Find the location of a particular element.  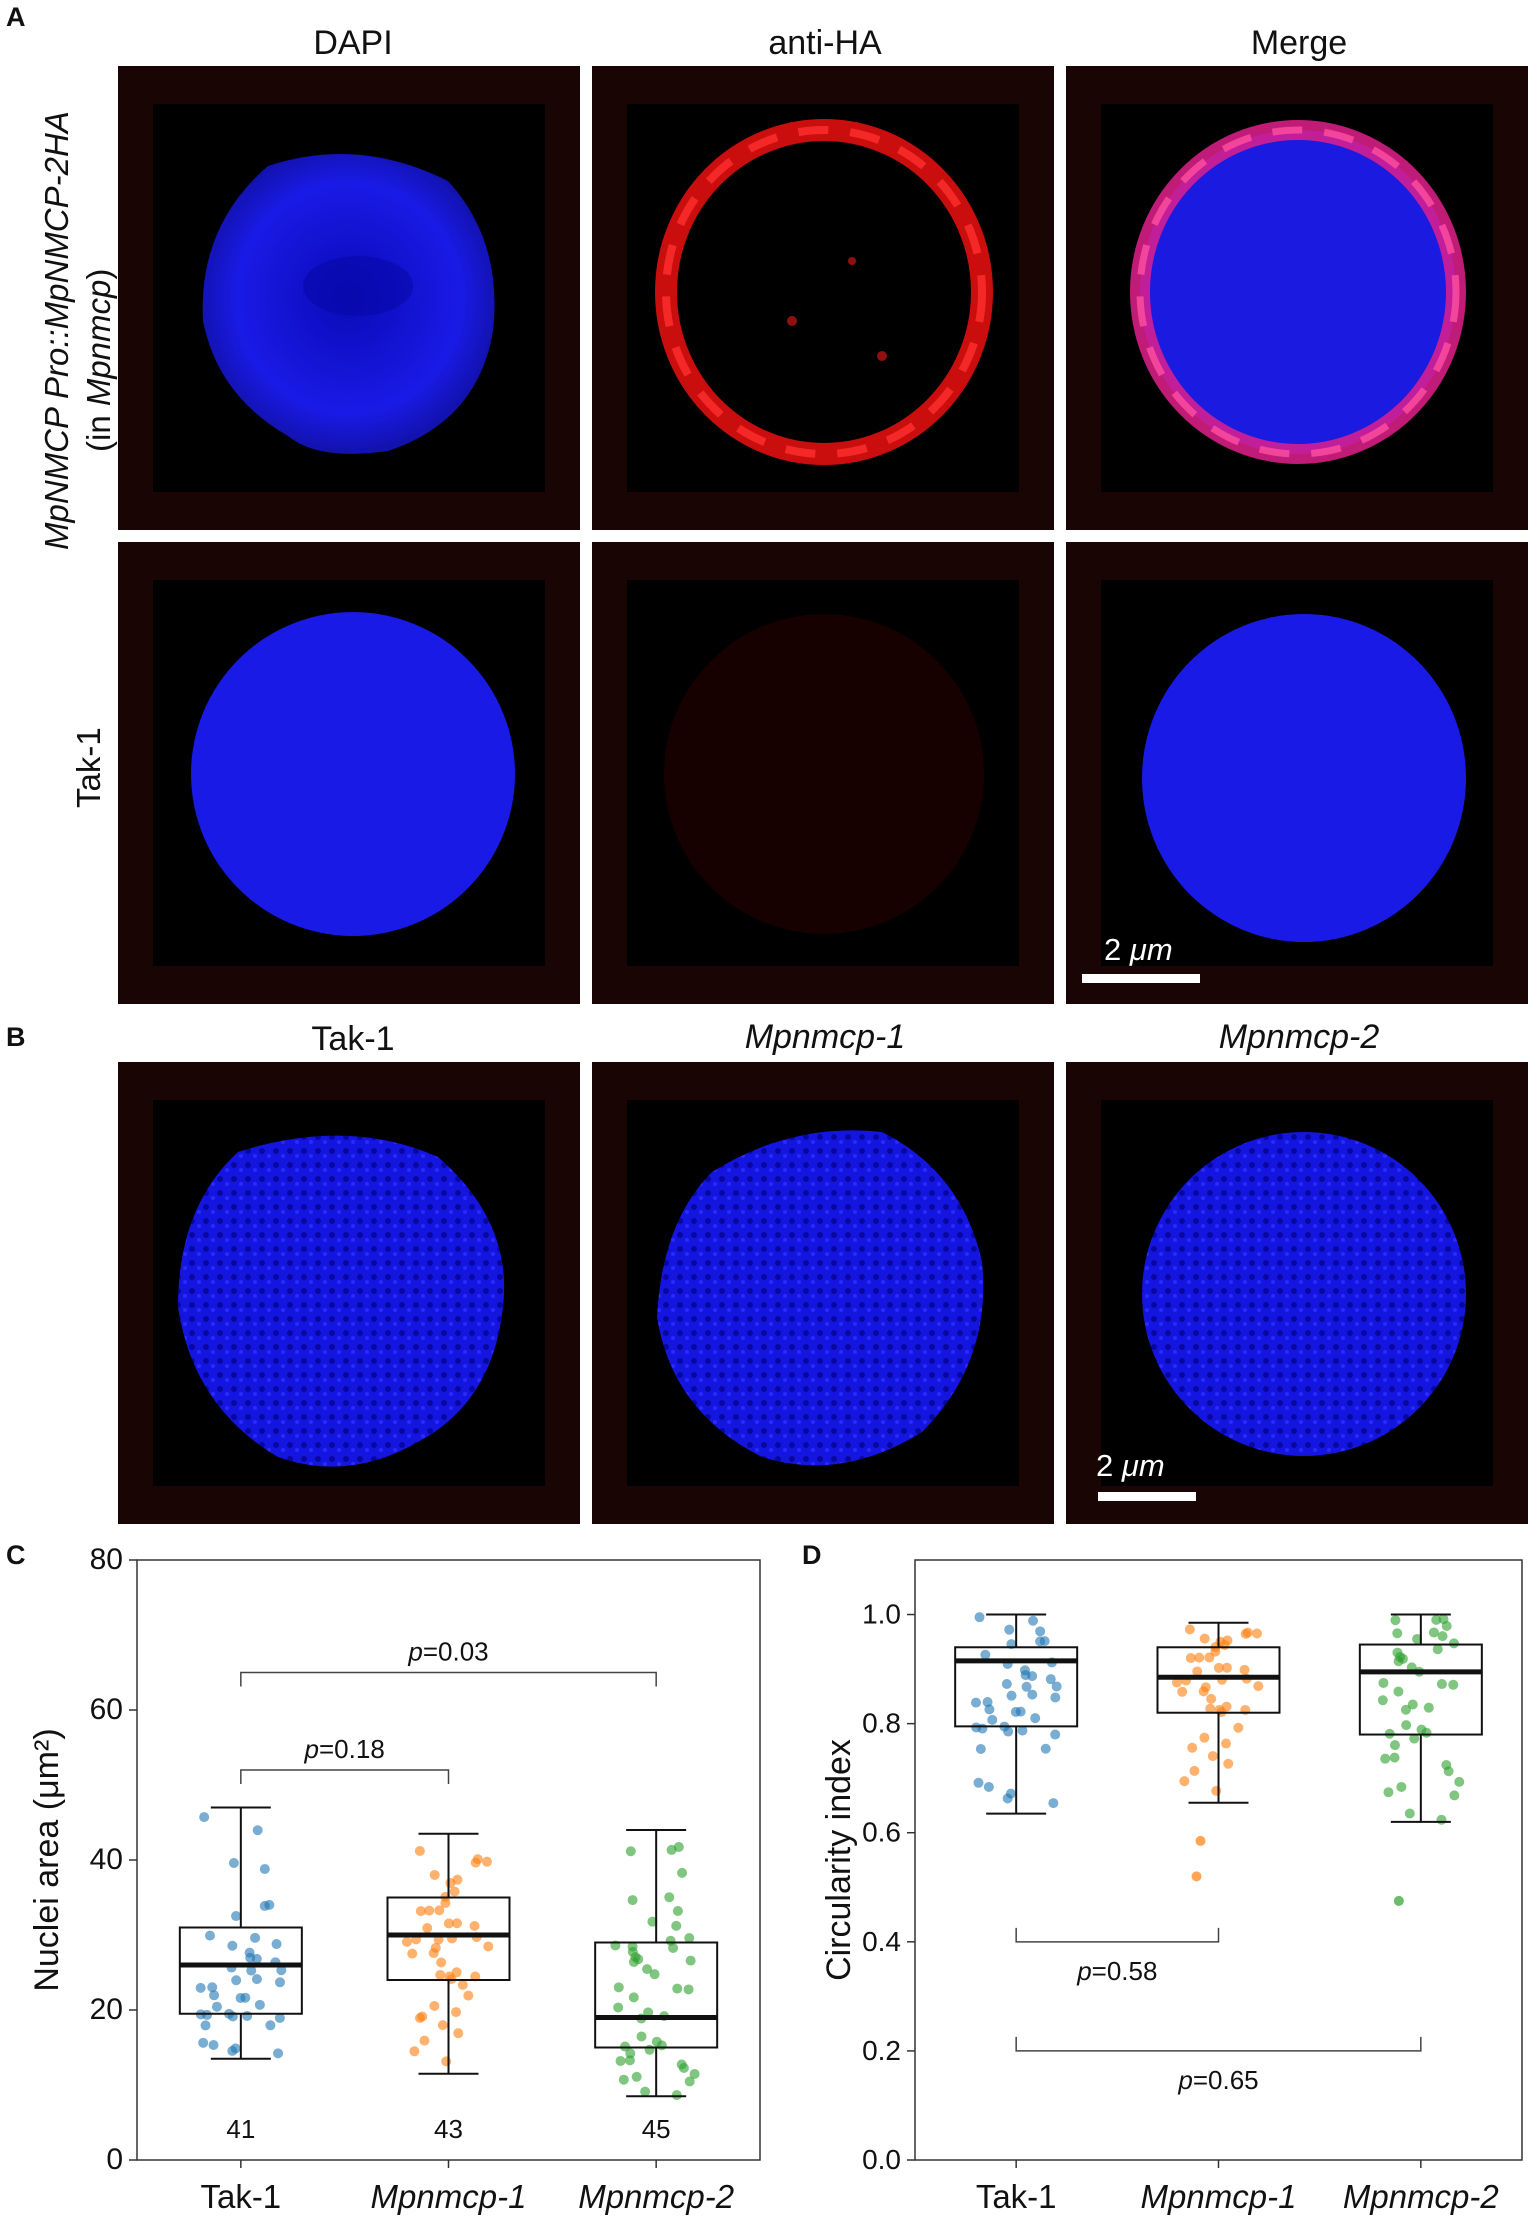

nucleus-anti-ha-image is located at coordinates (824, 292).